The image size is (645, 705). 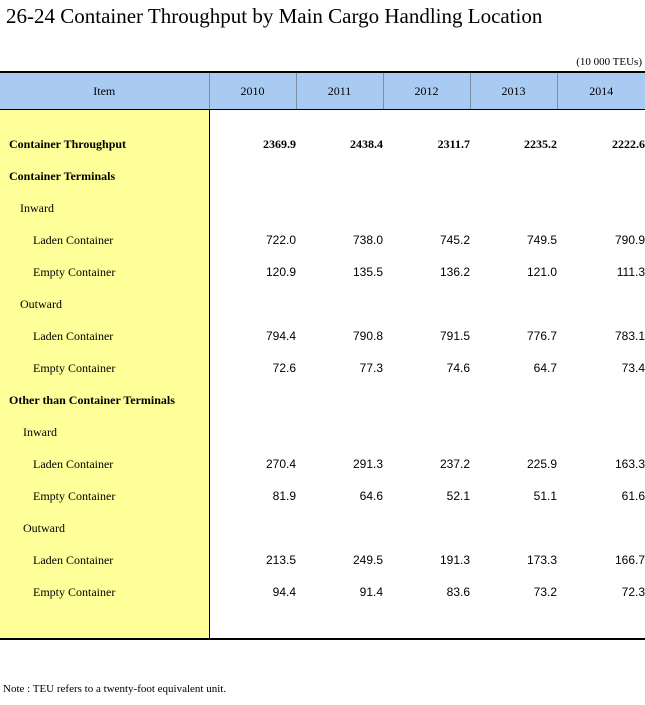 I want to click on cell-value: 120.9, so click(x=280, y=272).